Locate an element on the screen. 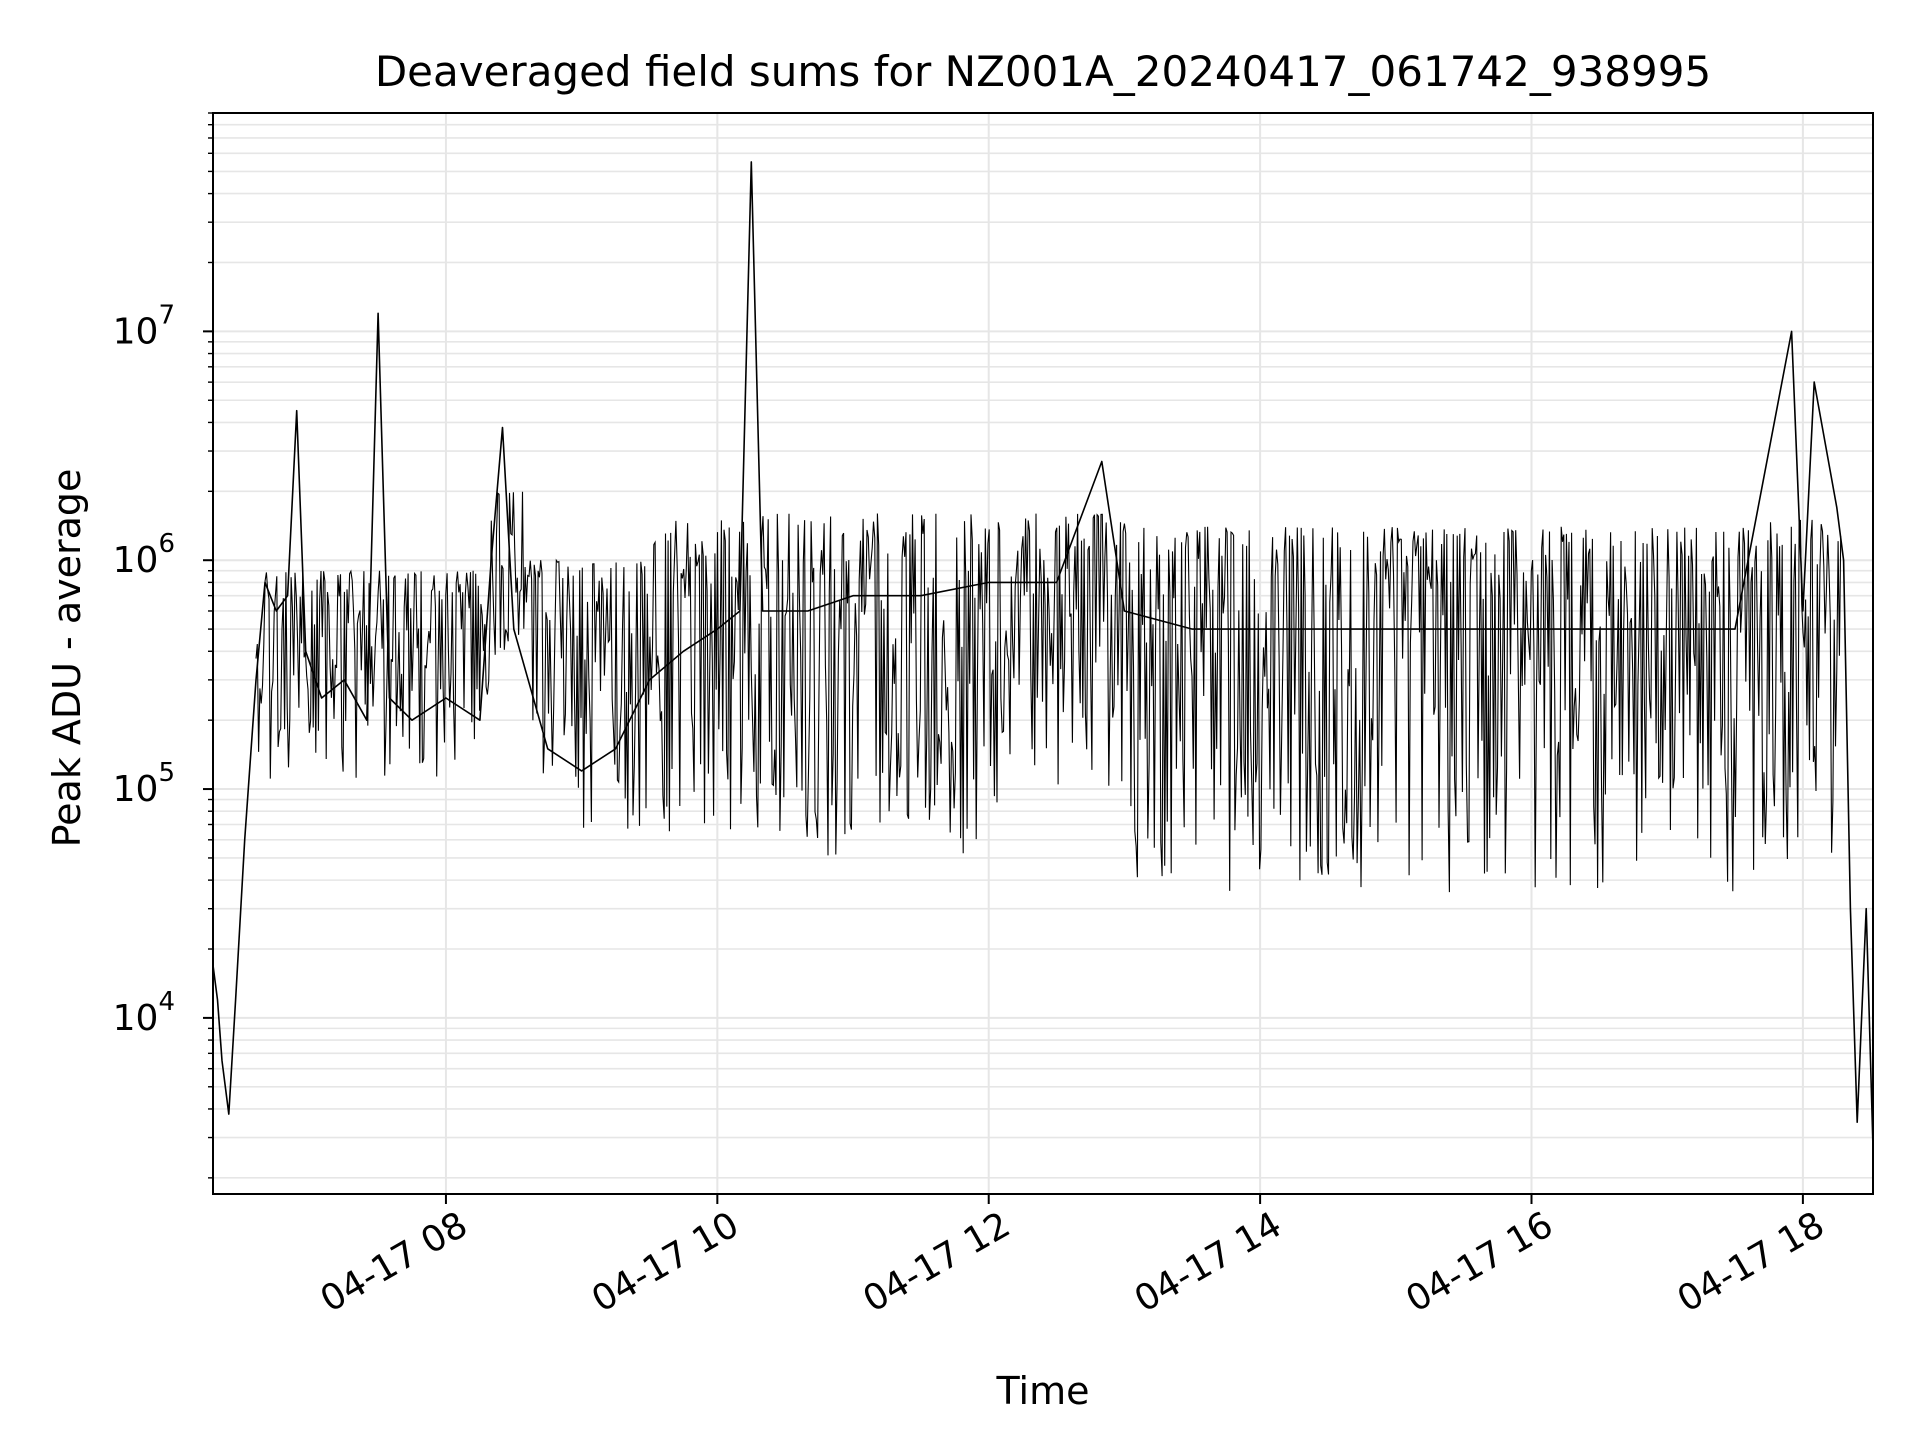 The image size is (1920, 1440). x-axis-label: Time is located at coordinates (1043, 1391).